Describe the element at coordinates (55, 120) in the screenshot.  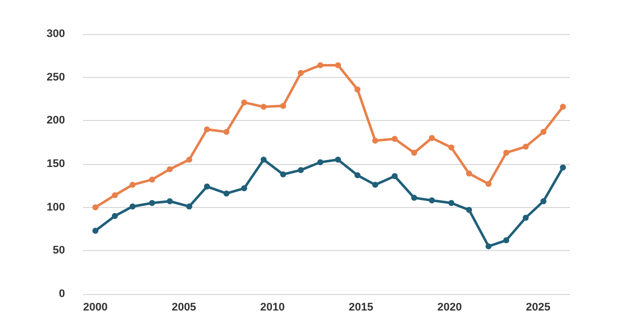
I see `y-tick-label: 200` at that location.